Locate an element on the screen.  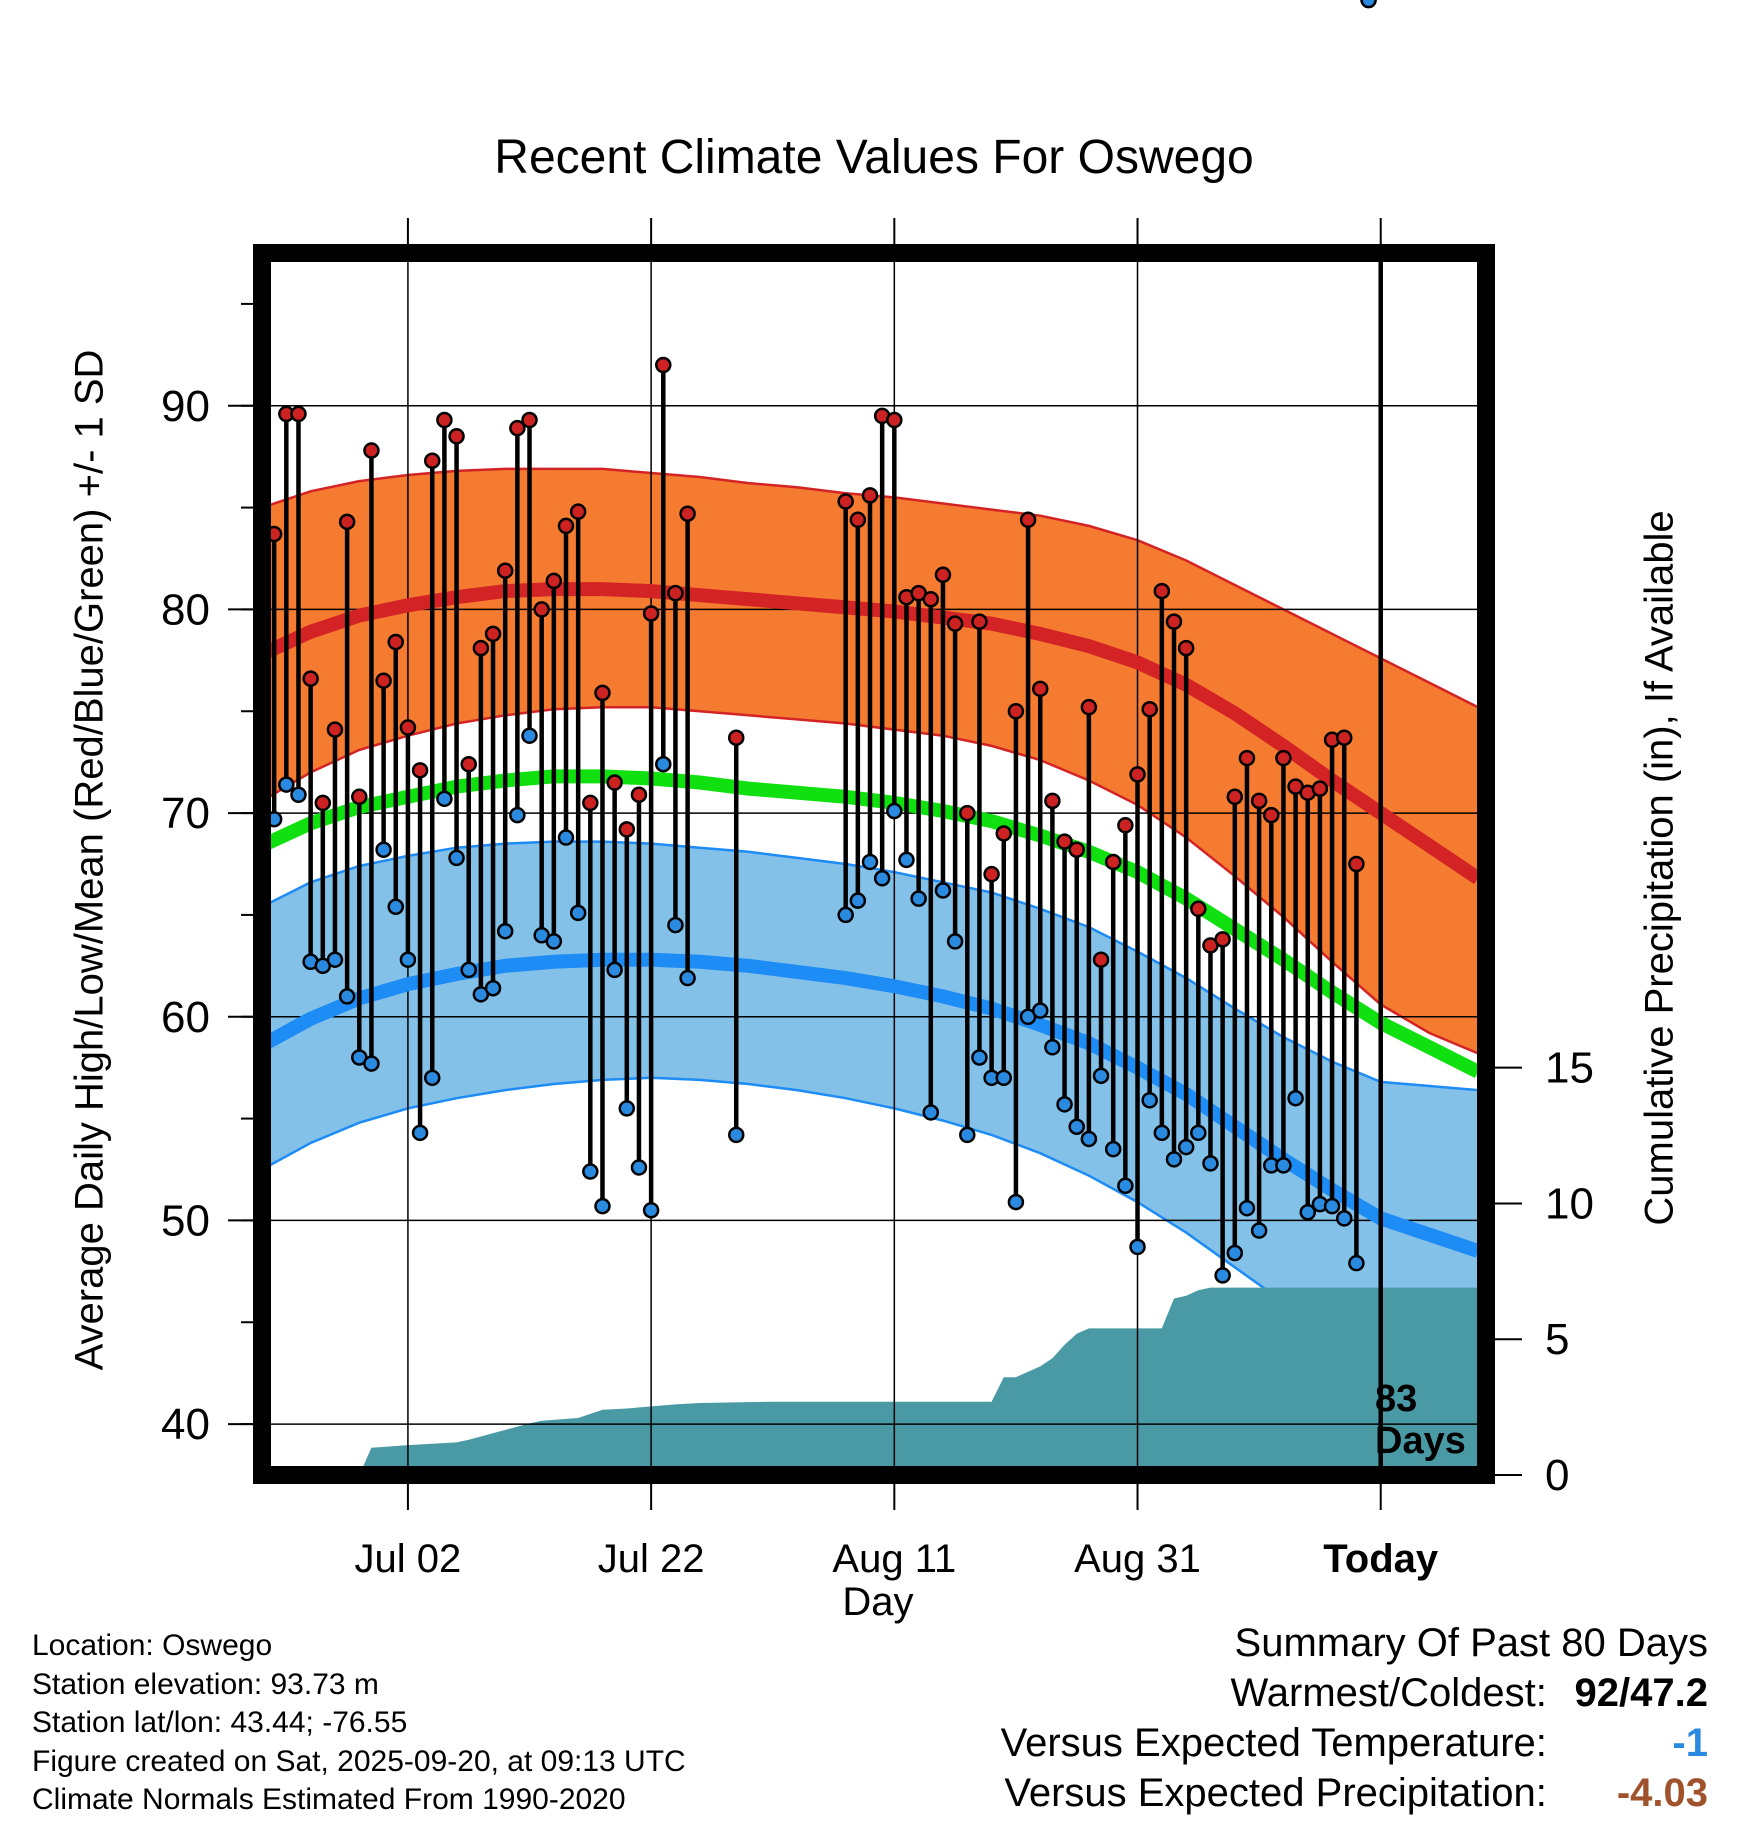
y-tick-label: 50 is located at coordinates (185, 1220).